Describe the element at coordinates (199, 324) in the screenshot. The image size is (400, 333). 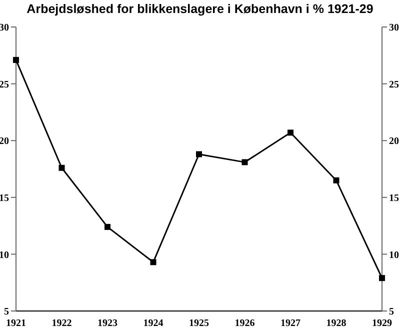
I see `x-tick-label: 1925` at that location.